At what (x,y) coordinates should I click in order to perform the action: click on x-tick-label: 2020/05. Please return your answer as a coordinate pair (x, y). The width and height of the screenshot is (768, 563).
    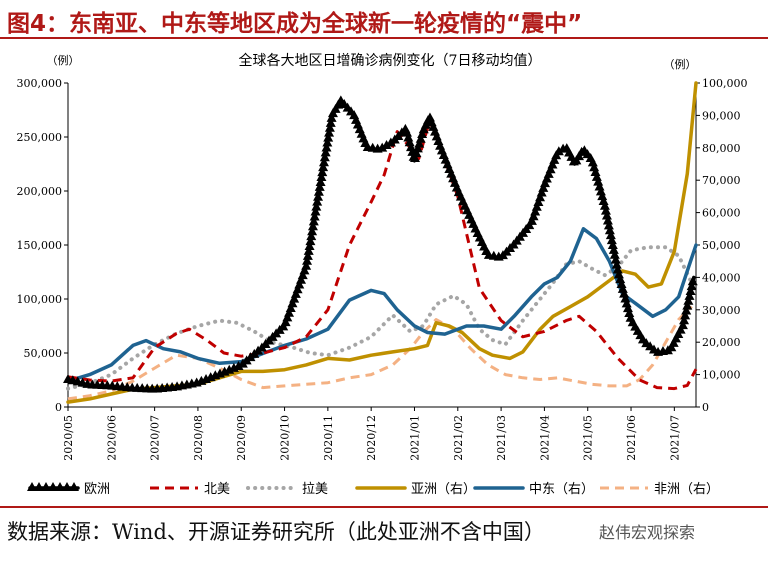
    Looking at the image, I should click on (68, 438).